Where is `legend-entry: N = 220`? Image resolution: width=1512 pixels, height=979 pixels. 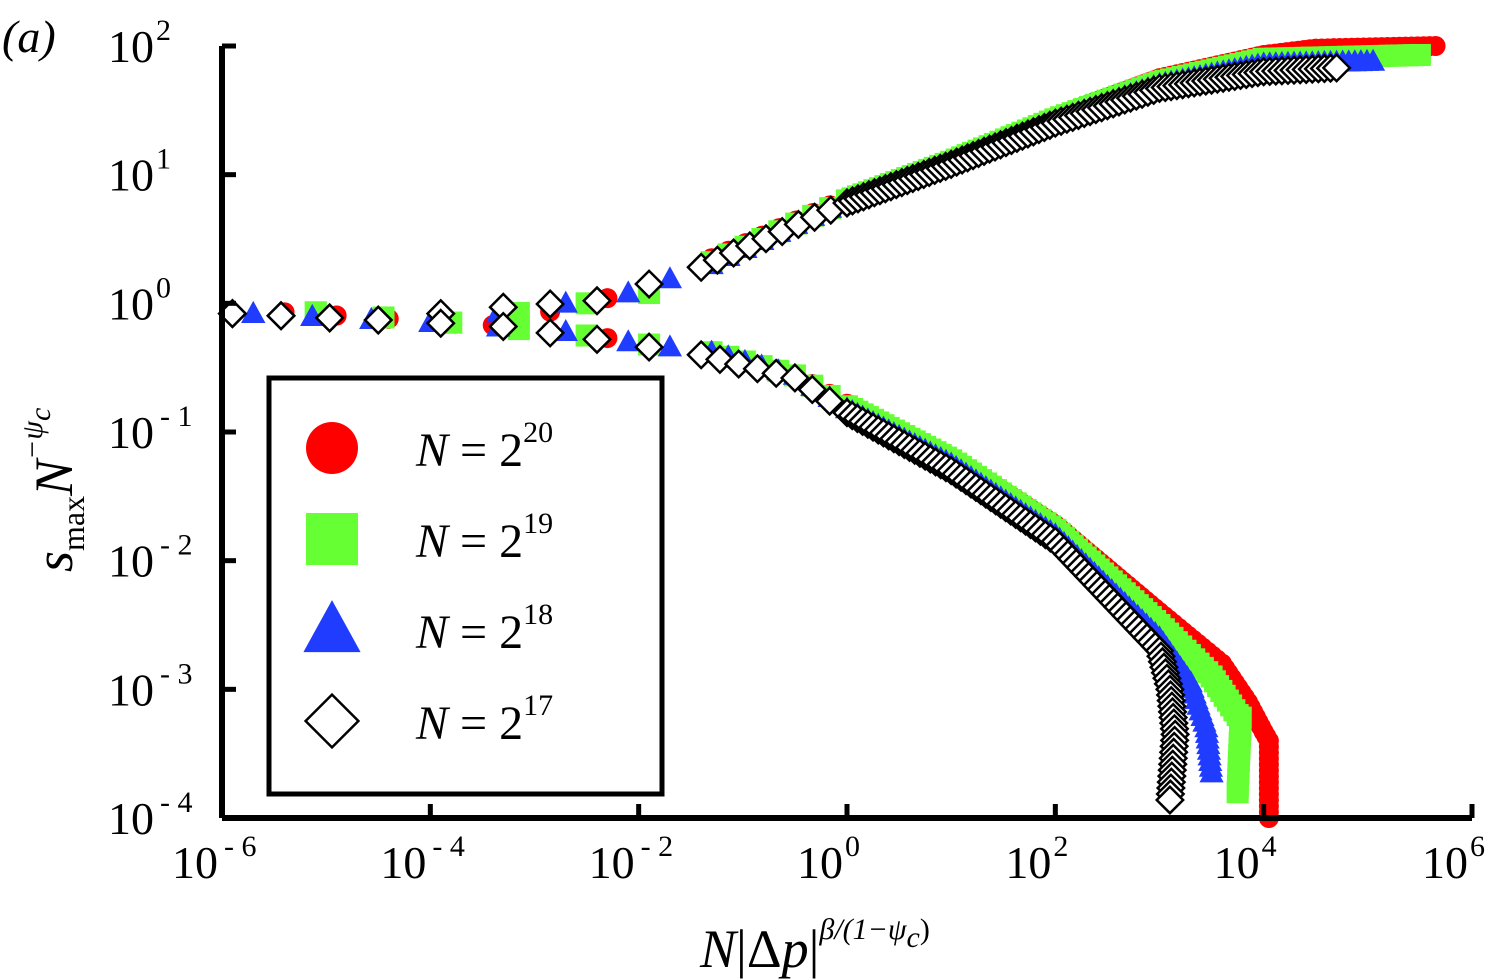
legend-entry: N = 220 is located at coordinates (429, 446).